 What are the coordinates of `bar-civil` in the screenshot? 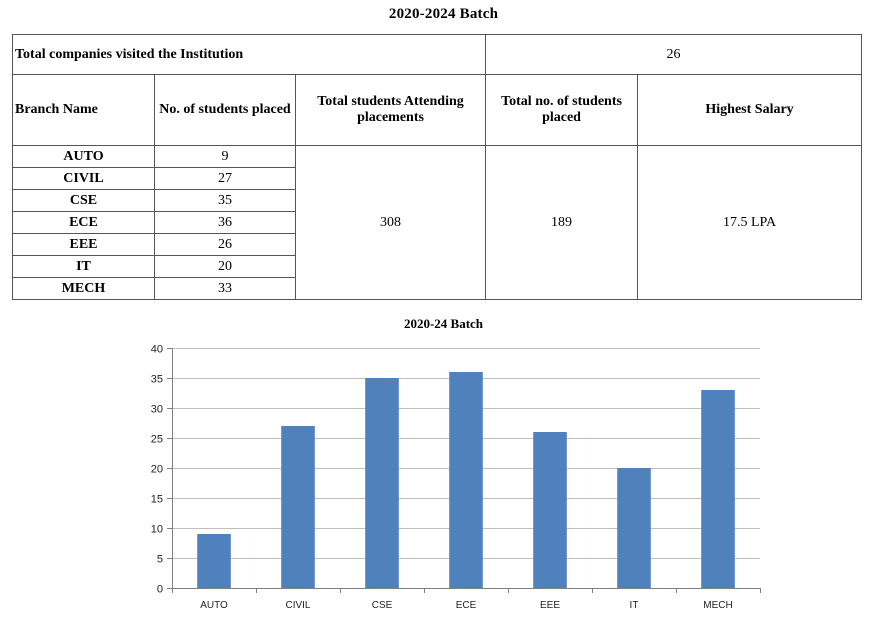 It's located at (298, 507).